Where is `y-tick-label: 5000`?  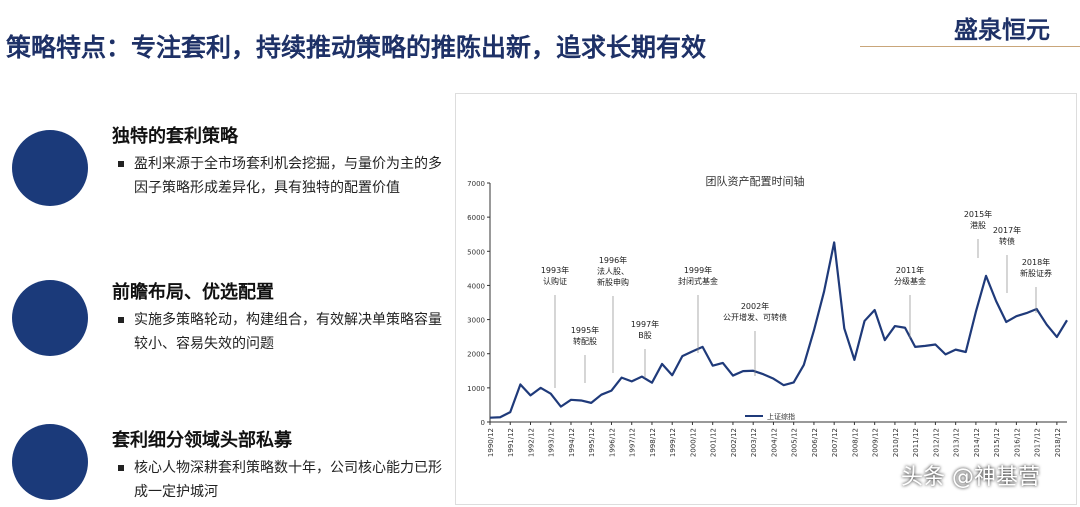 y-tick-label: 5000 is located at coordinates (476, 252).